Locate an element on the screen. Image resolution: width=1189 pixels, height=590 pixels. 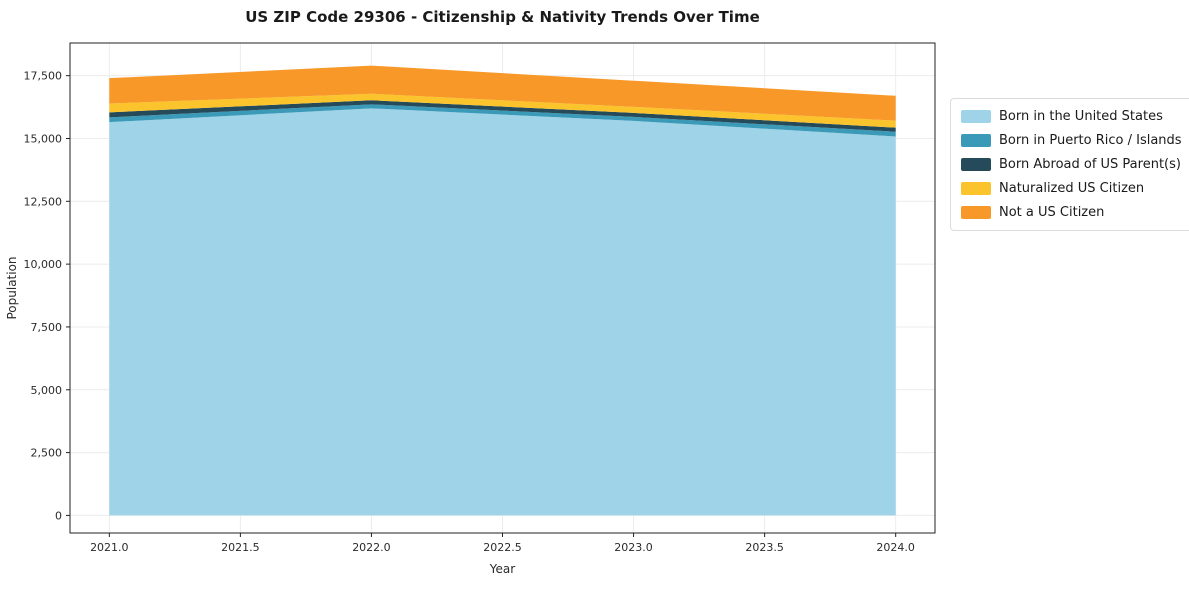
legend-item-4: Not a US Citizen is located at coordinates (1071, 212).